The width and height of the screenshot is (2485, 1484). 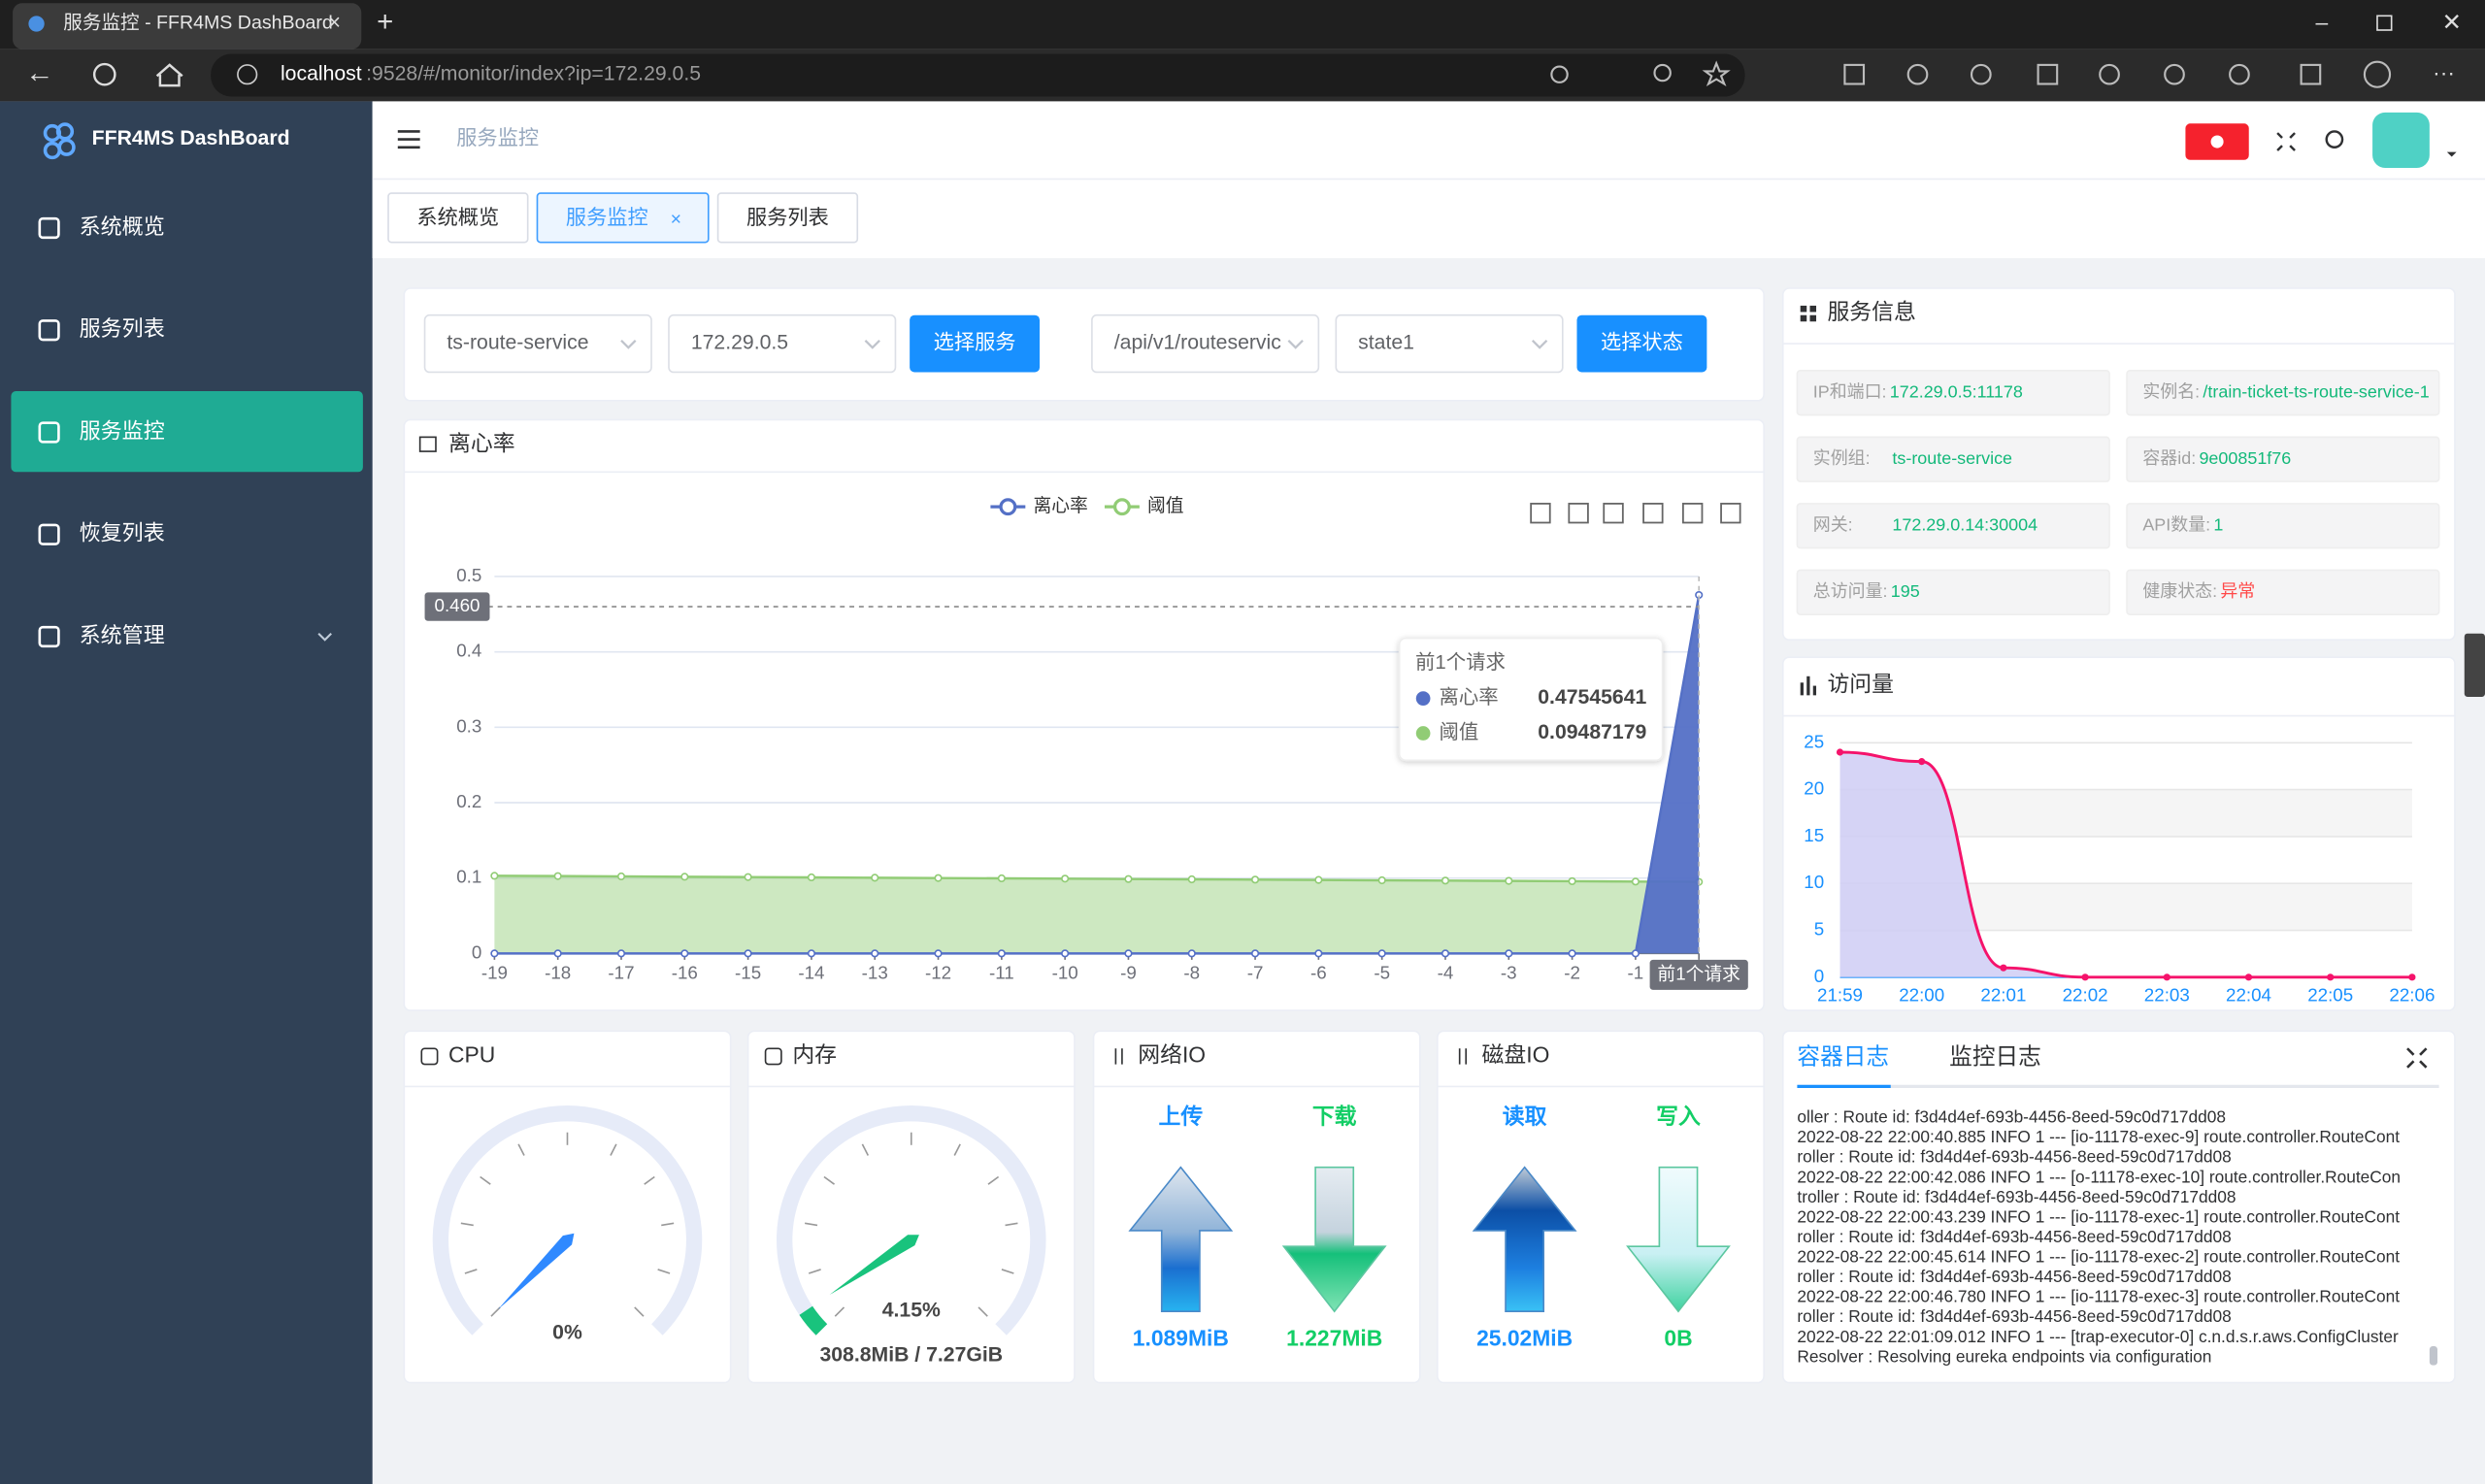 I want to click on hamburger, so click(x=409, y=139).